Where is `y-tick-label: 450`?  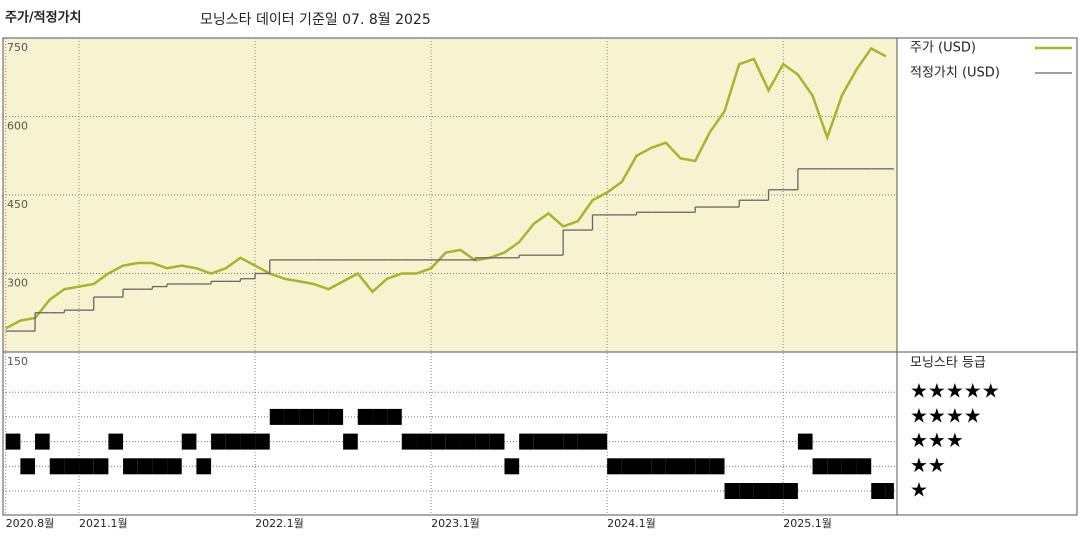
y-tick-label: 450 is located at coordinates (17, 204).